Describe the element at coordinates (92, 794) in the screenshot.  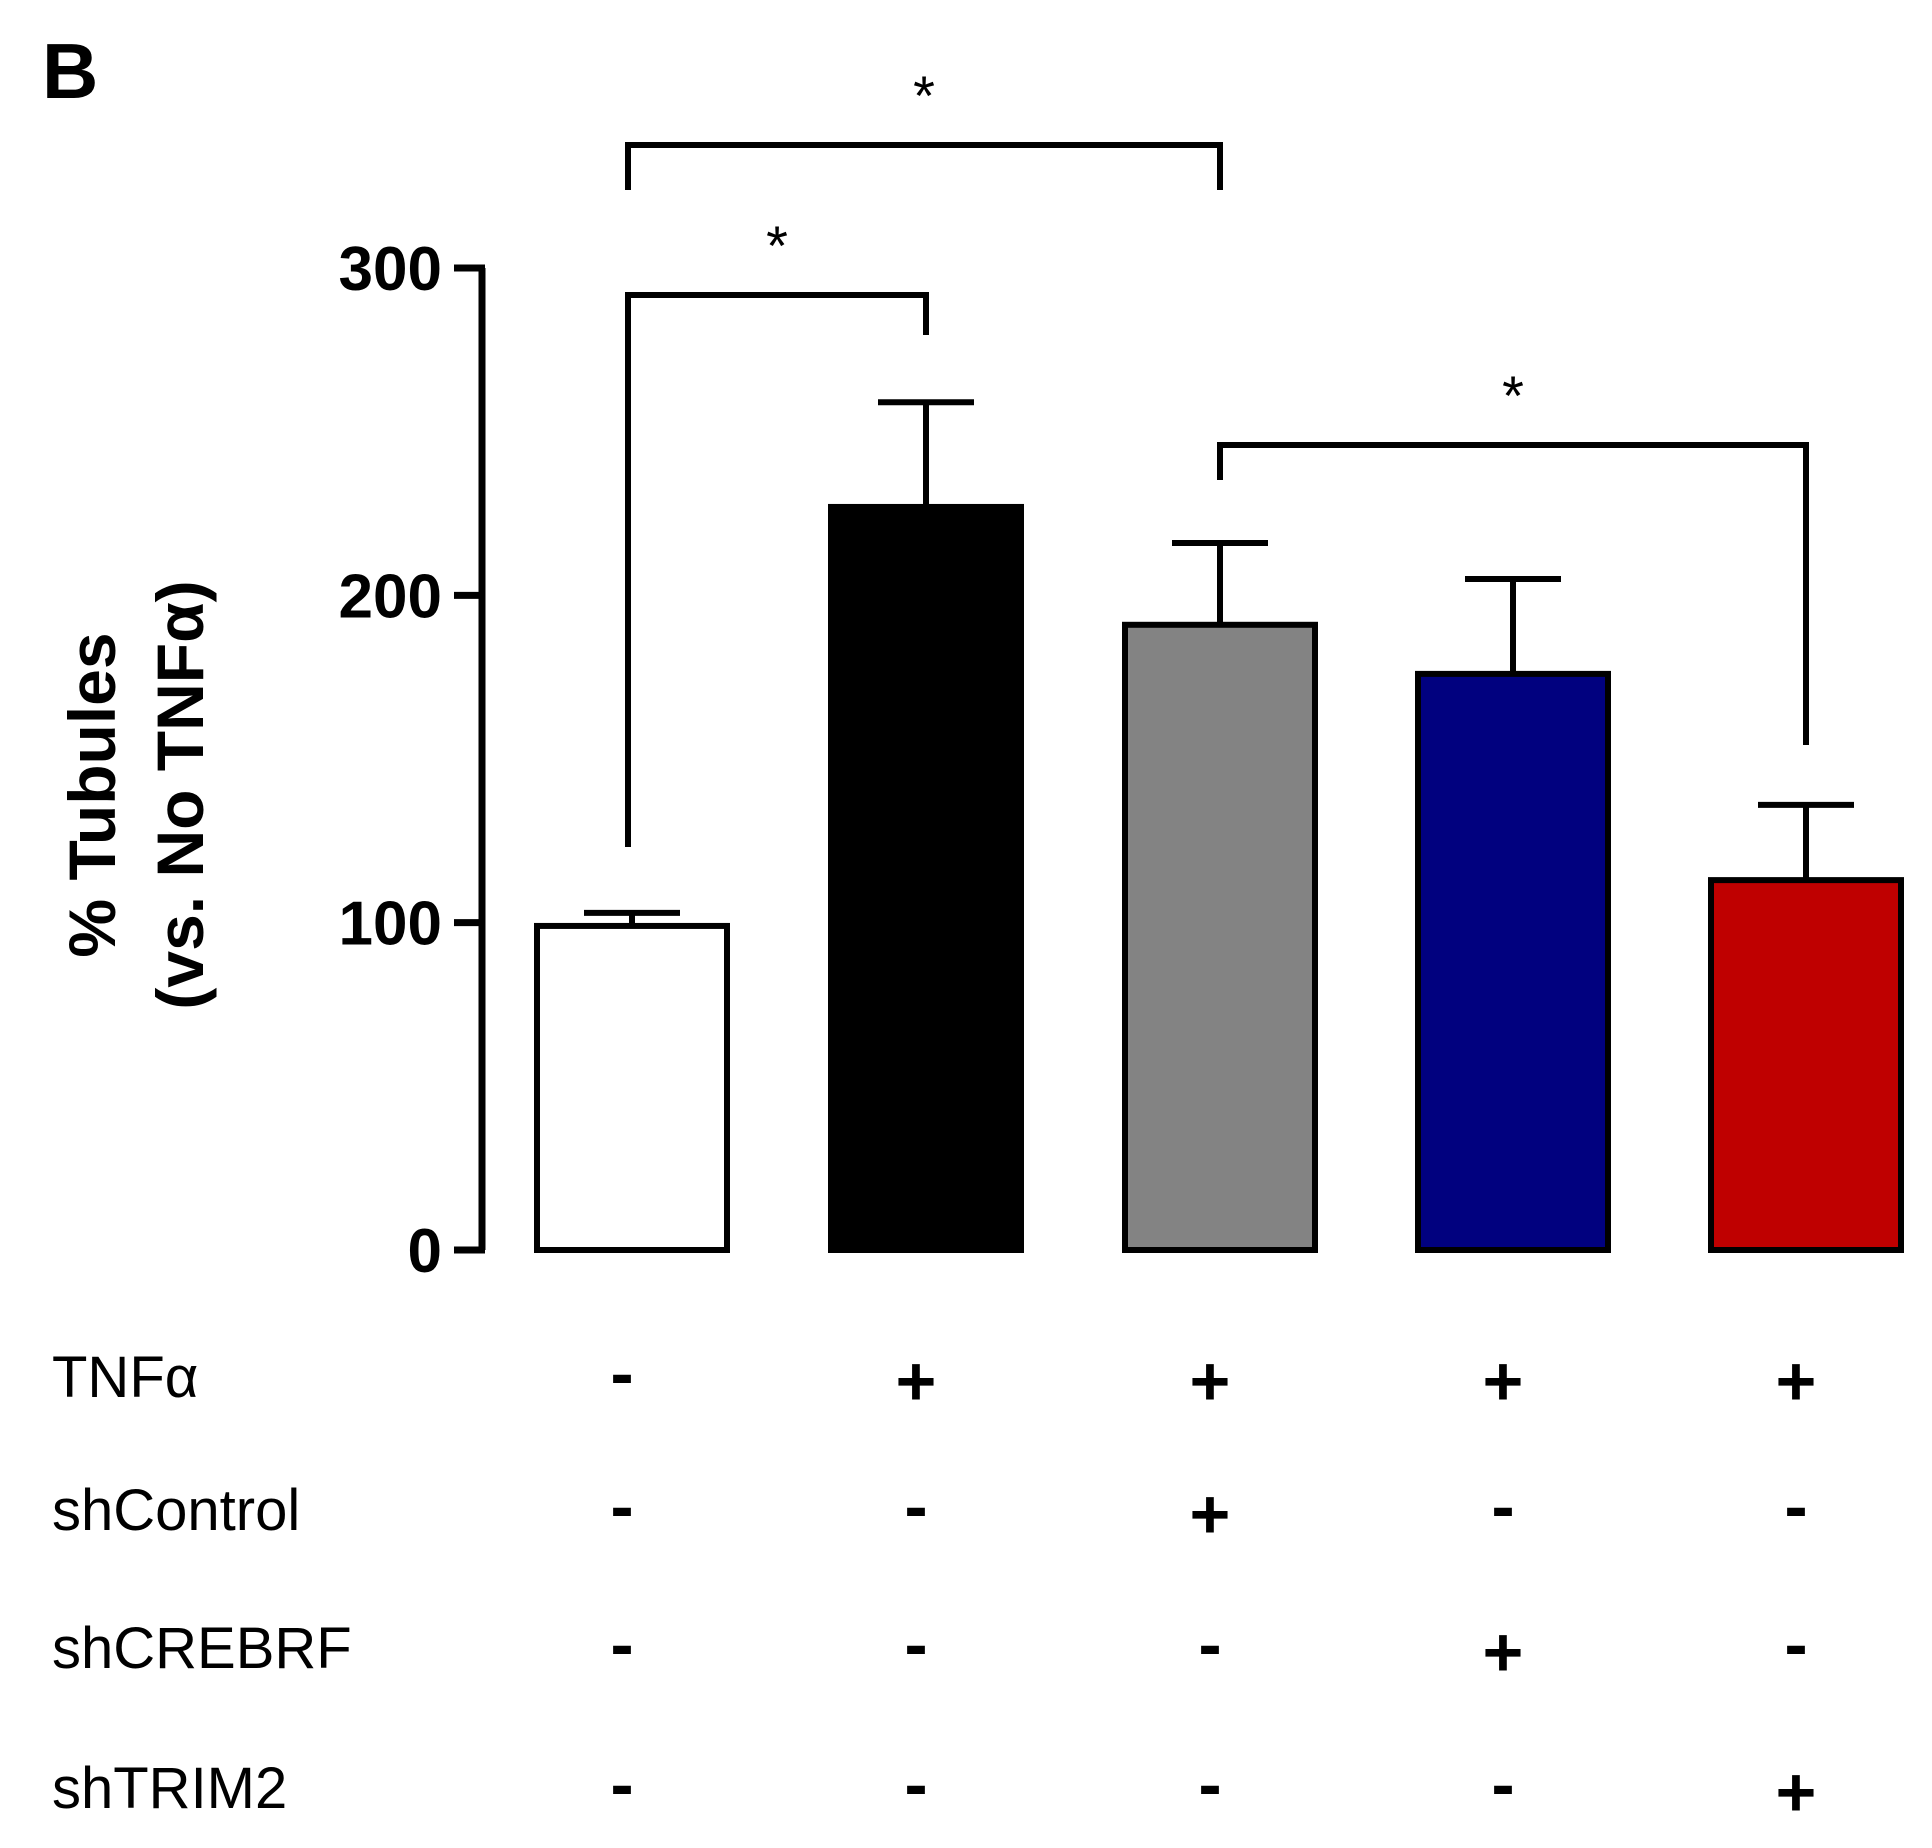
I see `y-axis-title-line-1: % Tubules` at that location.